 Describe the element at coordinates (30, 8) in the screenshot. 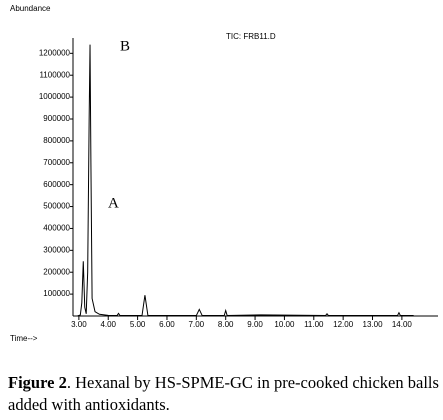

I see `y-axis-label: Abundance` at that location.